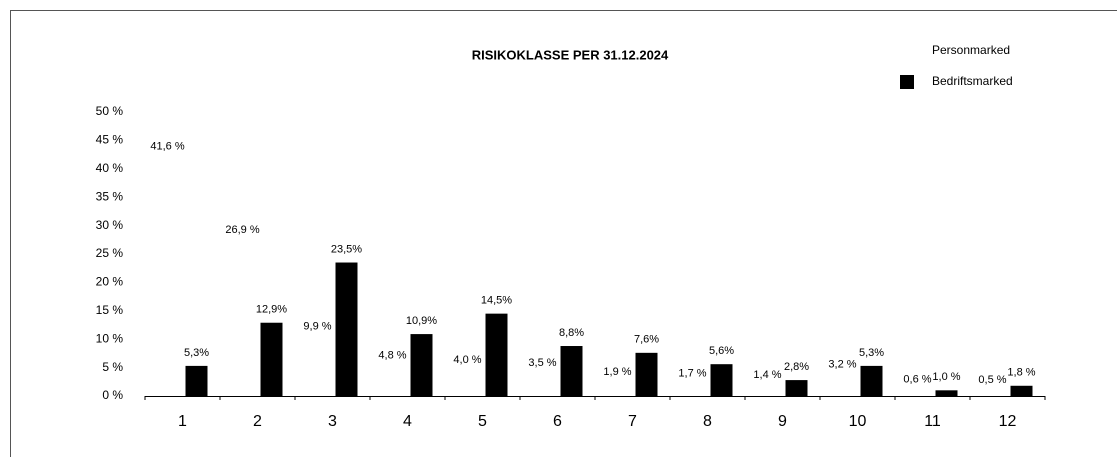 The height and width of the screenshot is (457, 1117). What do you see at coordinates (421, 321) in the screenshot?
I see `value-label: 10,9%` at bounding box center [421, 321].